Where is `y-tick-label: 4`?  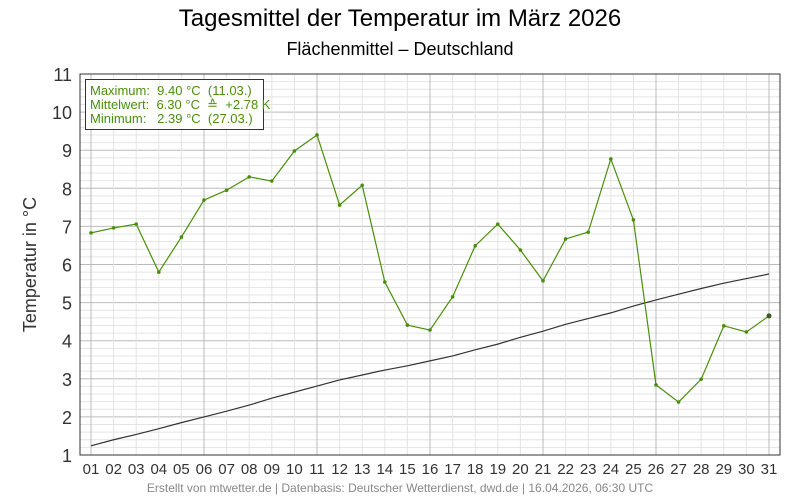 y-tick-label: 4 is located at coordinates (67, 342).